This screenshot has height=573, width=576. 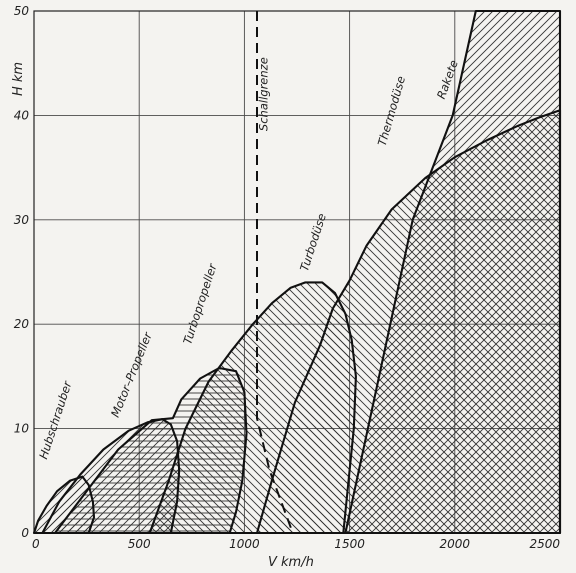 What do you see at coordinates (200, 303) in the screenshot?
I see `label-turbopropeller: Turbopropeller` at bounding box center [200, 303].